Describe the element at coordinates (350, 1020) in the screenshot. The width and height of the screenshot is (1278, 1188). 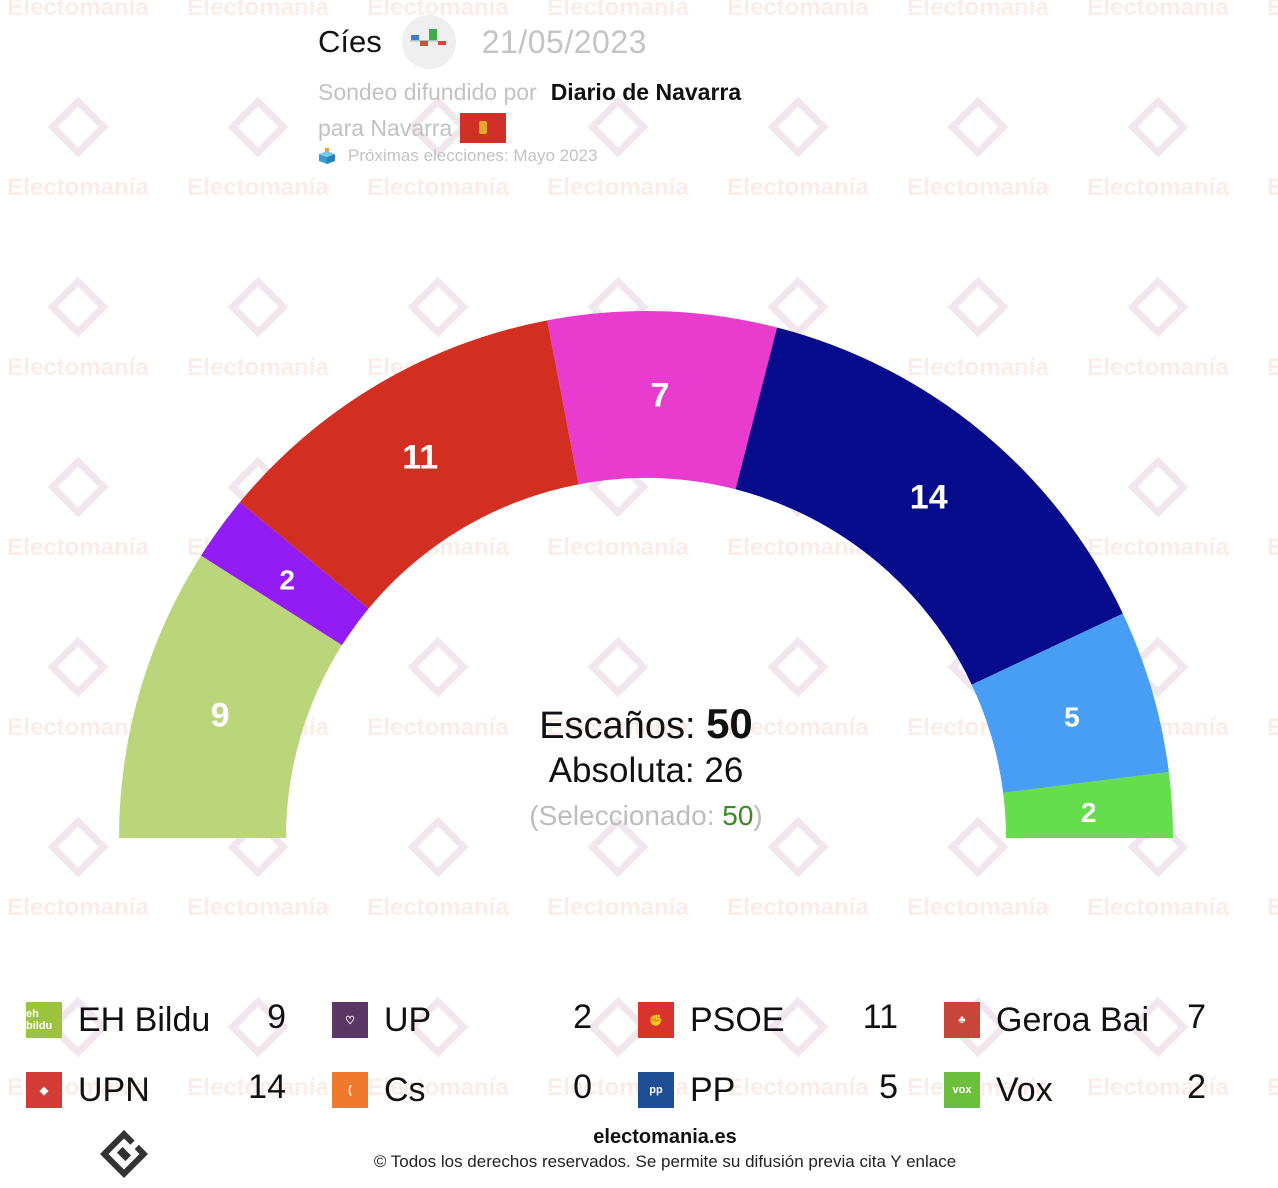
I see `party-logo-icon: ♡` at that location.